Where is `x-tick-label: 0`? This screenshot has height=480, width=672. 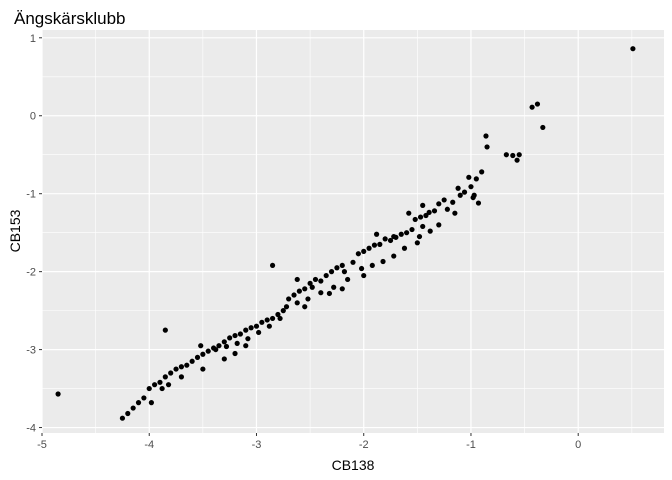 x-tick-label: 0 is located at coordinates (578, 445).